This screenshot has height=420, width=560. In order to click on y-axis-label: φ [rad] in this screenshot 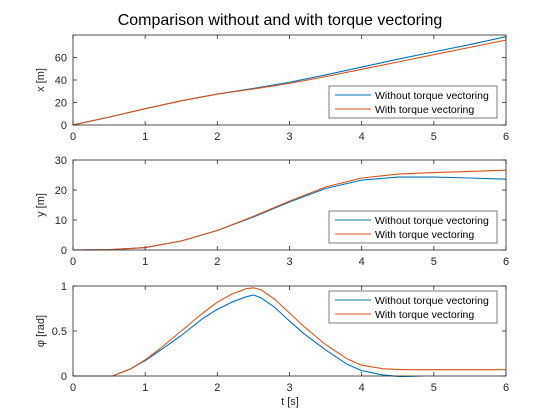, I will do `click(41, 331)`.